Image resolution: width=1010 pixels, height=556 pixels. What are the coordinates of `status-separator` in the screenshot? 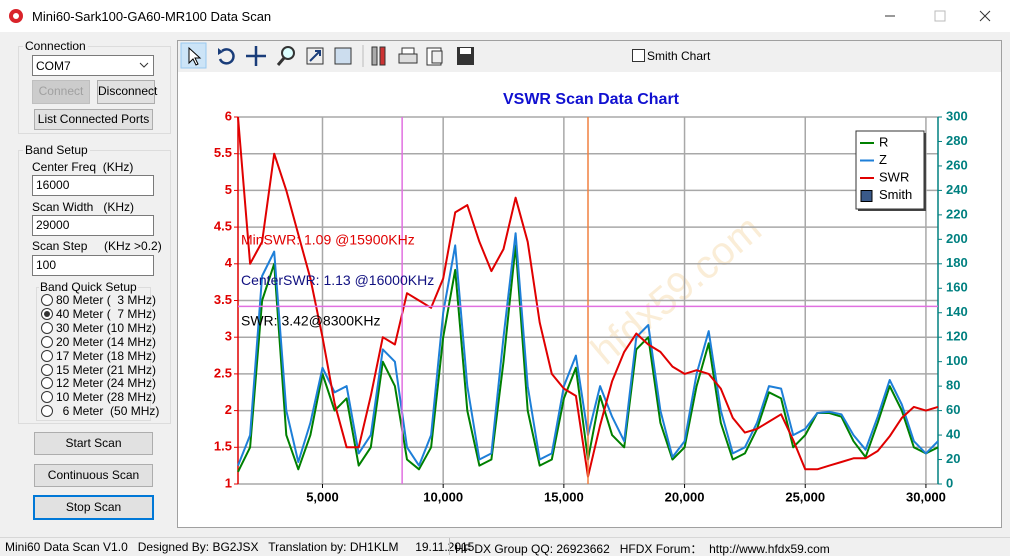 It's located at (449, 546).